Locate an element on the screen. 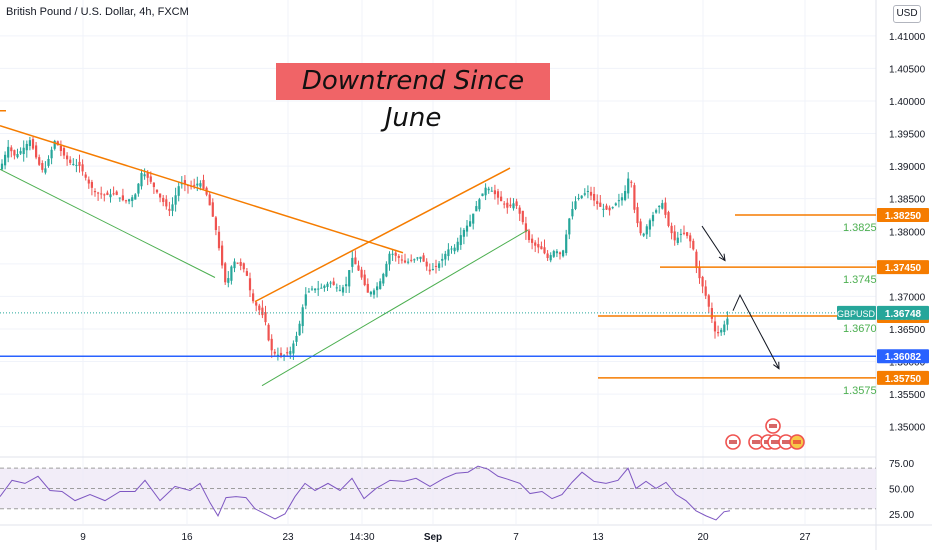  up-channel-resistance is located at coordinates (382, 235).